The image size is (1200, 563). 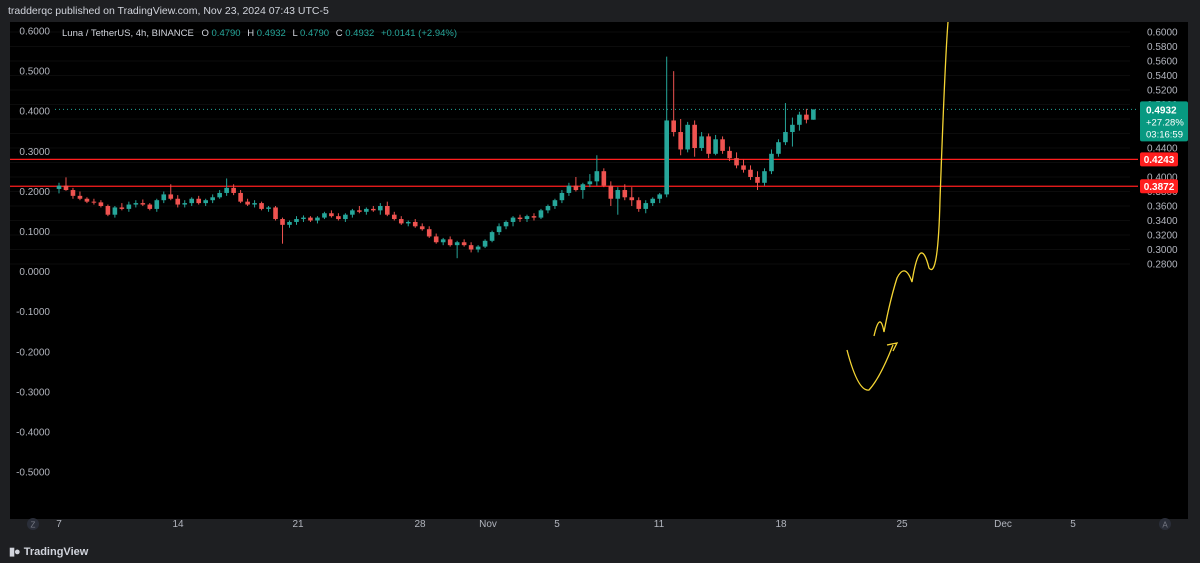 I want to click on open-label: O, so click(x=204, y=33).